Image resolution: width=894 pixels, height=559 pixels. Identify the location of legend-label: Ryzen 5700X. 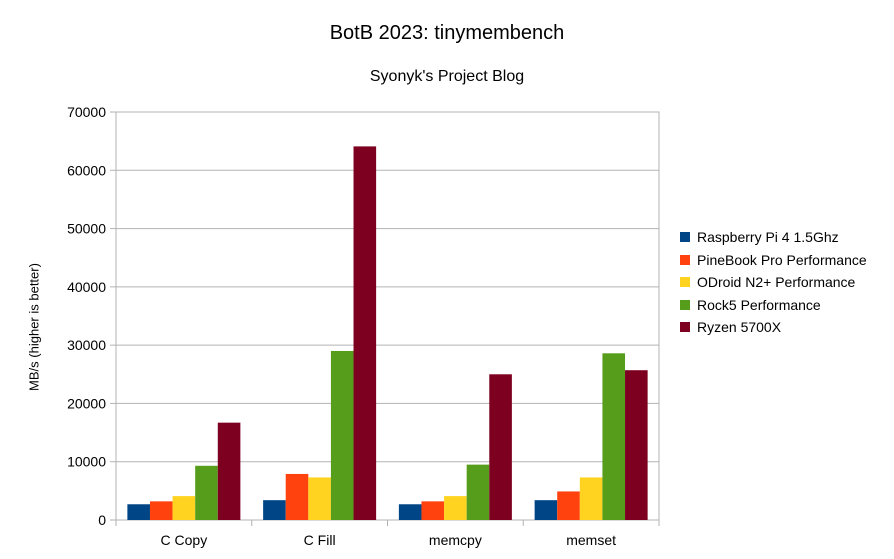
(739, 327).